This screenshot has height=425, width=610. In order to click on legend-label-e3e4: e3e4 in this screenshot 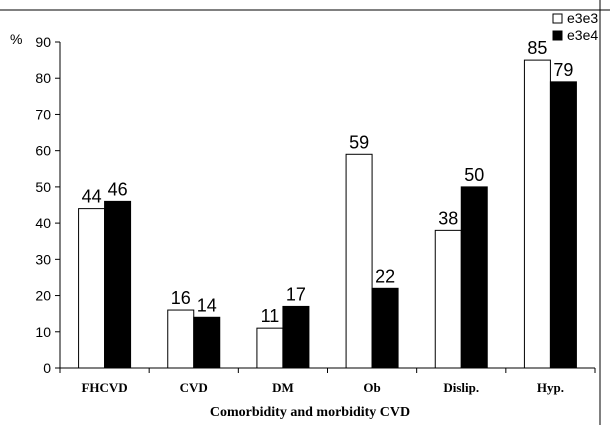, I will do `click(582, 35)`.